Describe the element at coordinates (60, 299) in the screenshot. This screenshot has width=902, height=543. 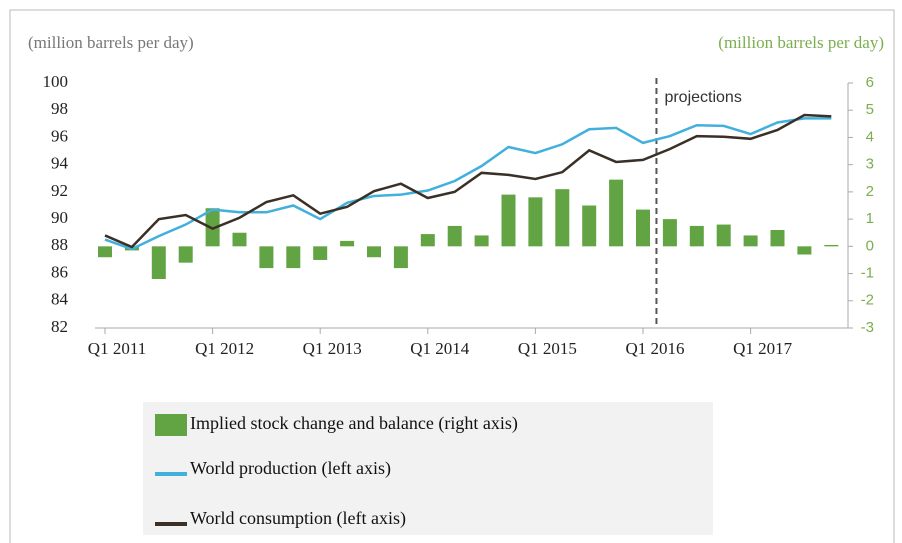
I see `y-tick-label: 84` at that location.